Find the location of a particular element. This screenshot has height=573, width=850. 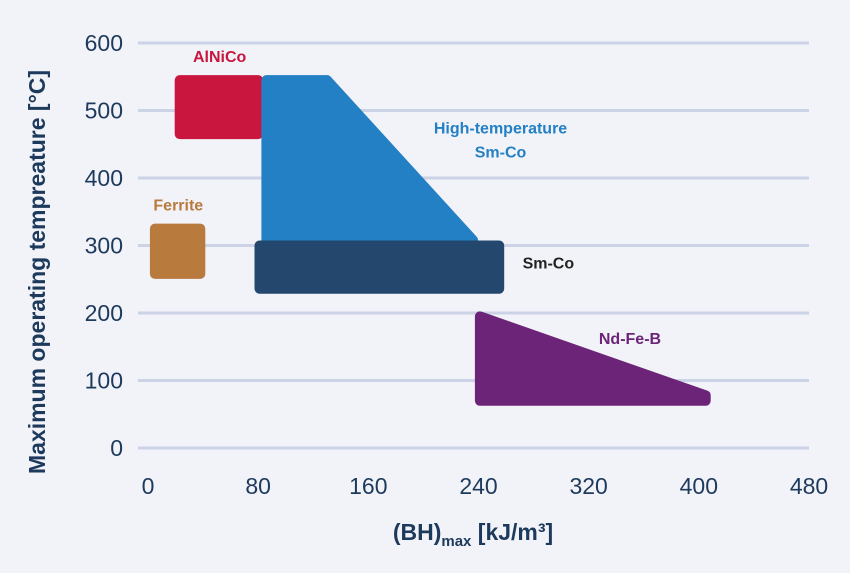

region-high-temperature-sm-co is located at coordinates (369, 160).